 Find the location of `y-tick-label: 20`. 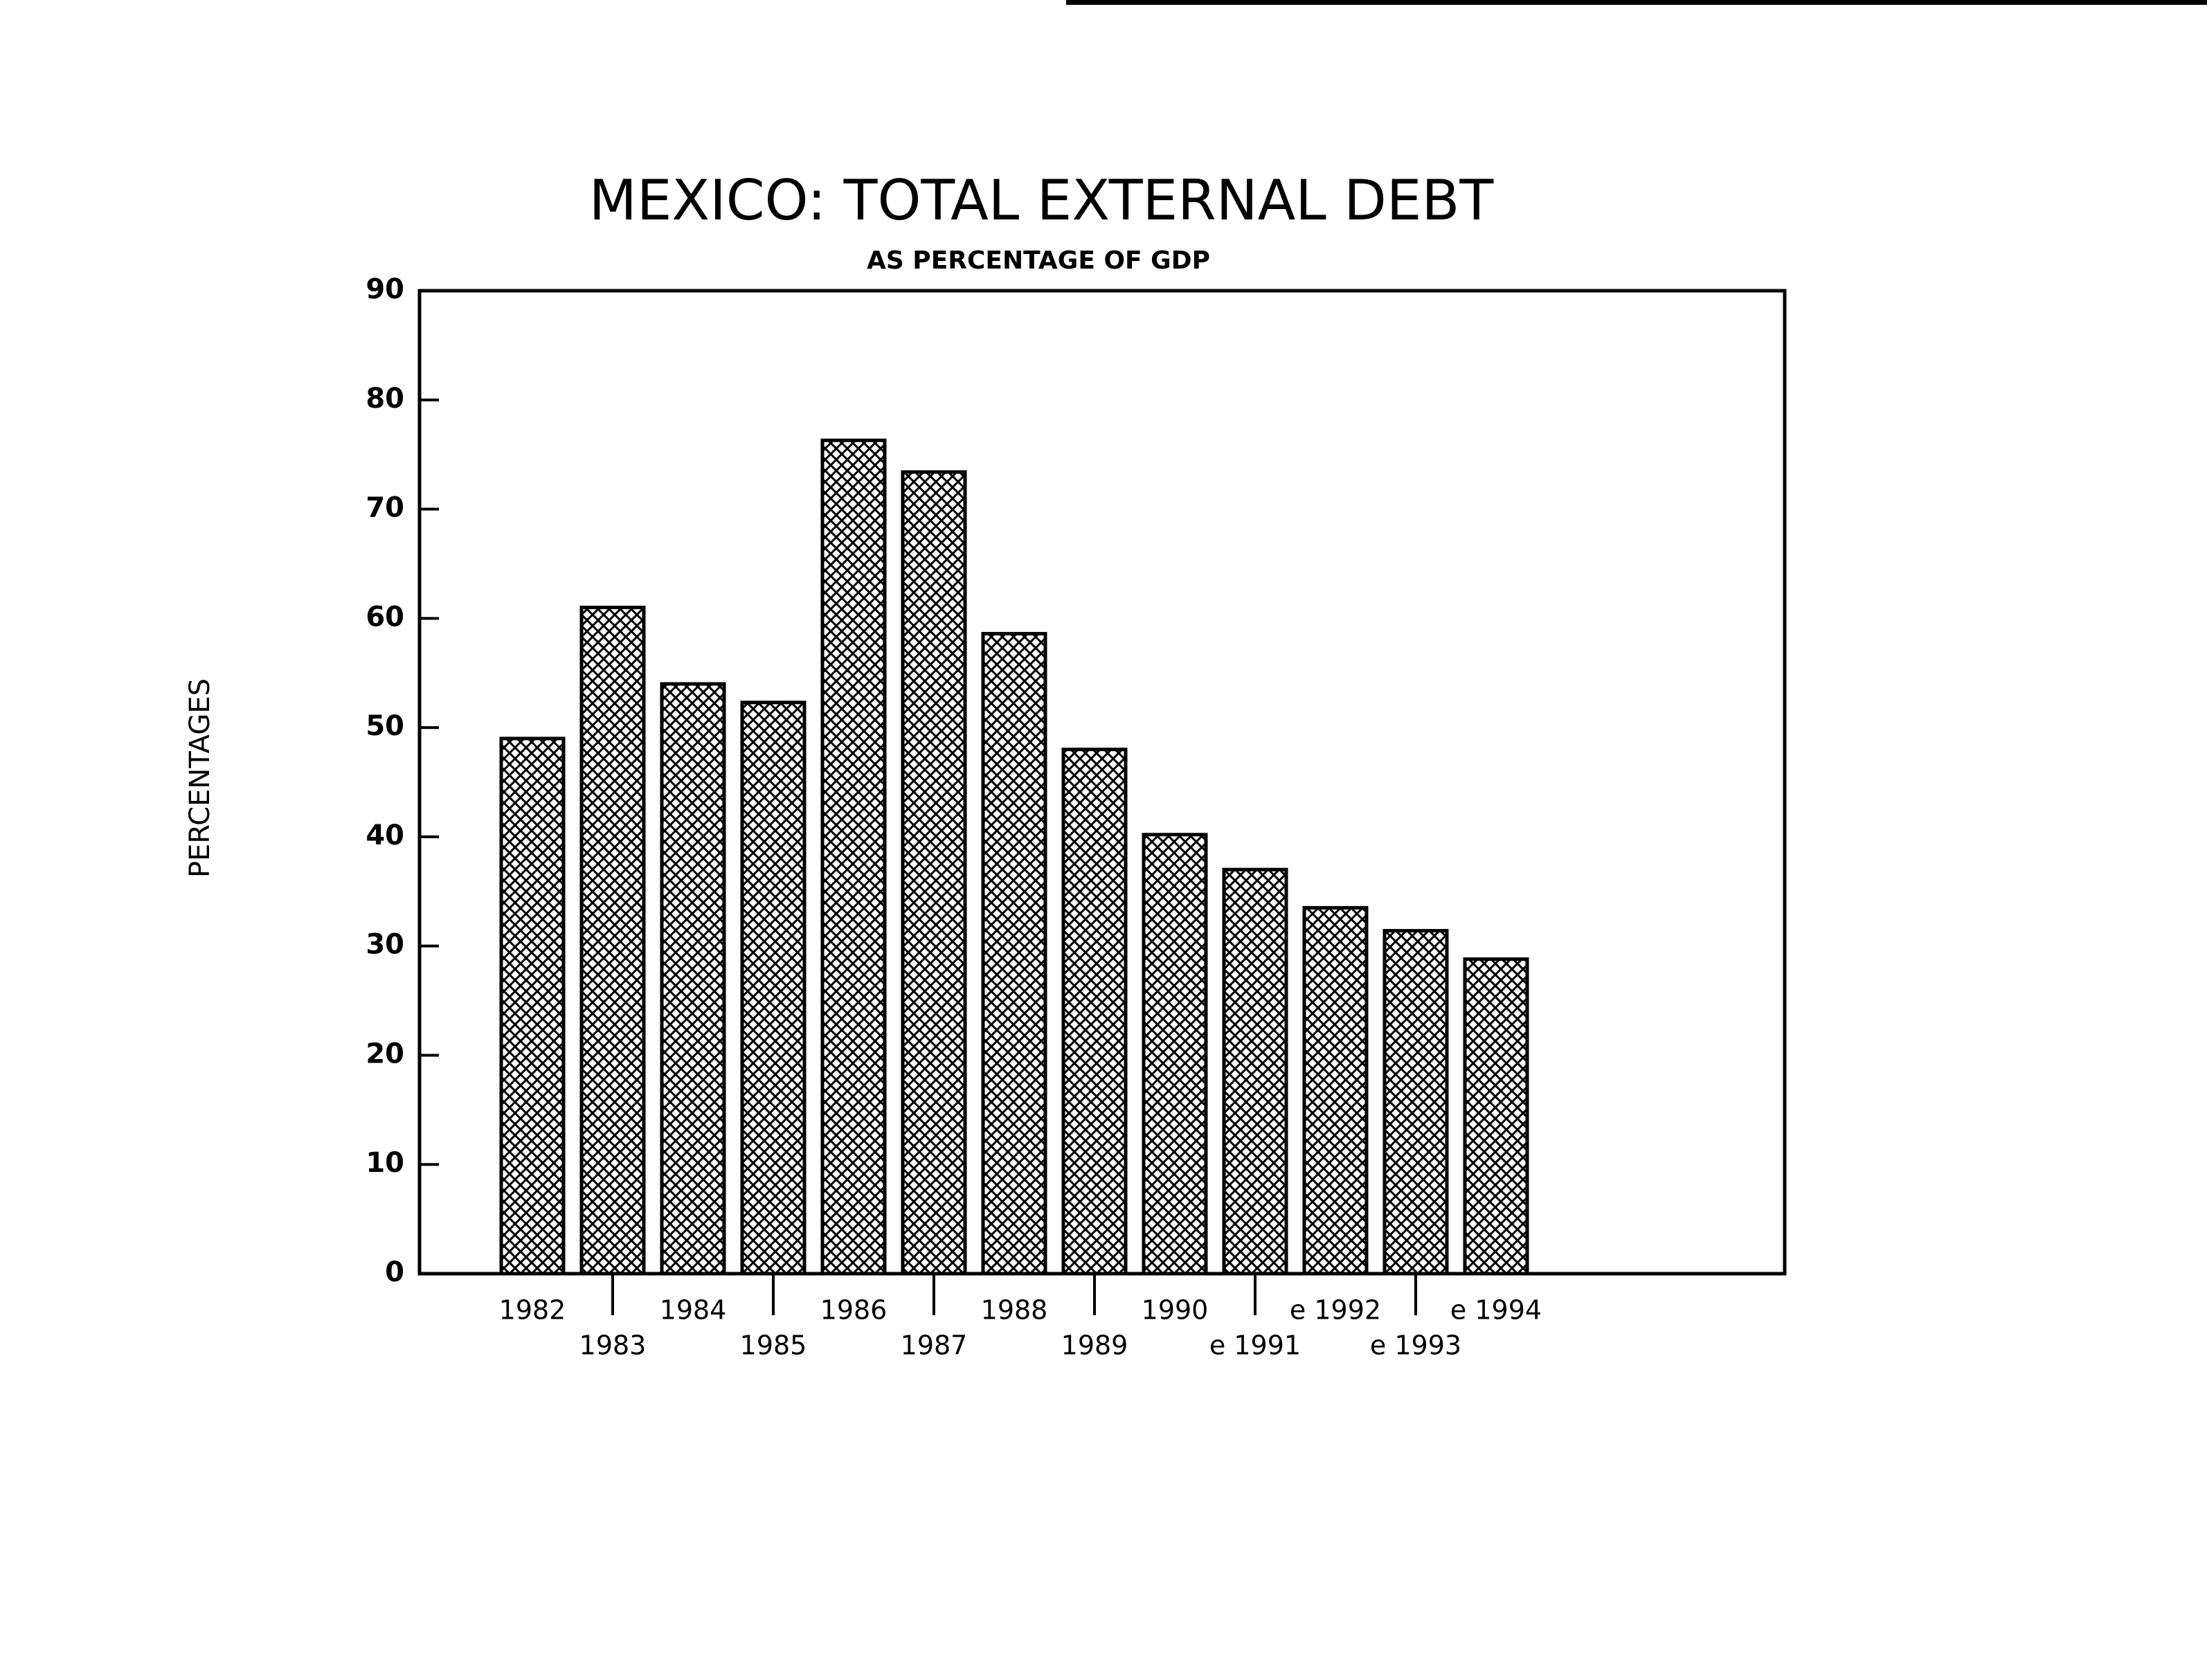

y-tick-label: 20 is located at coordinates (385, 1053).